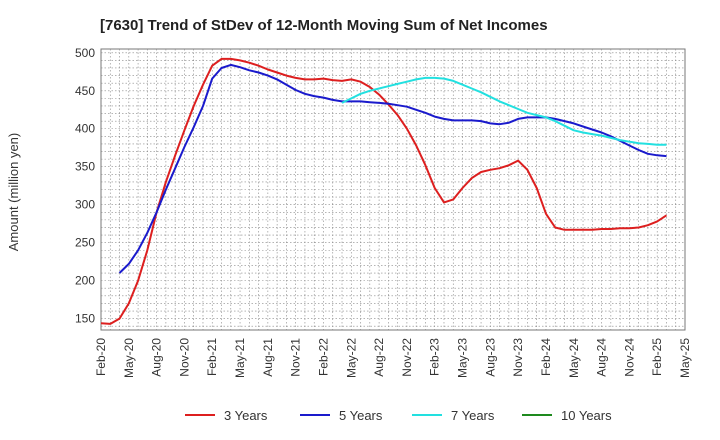  I want to click on y-tick-label: 200, so click(85, 281).